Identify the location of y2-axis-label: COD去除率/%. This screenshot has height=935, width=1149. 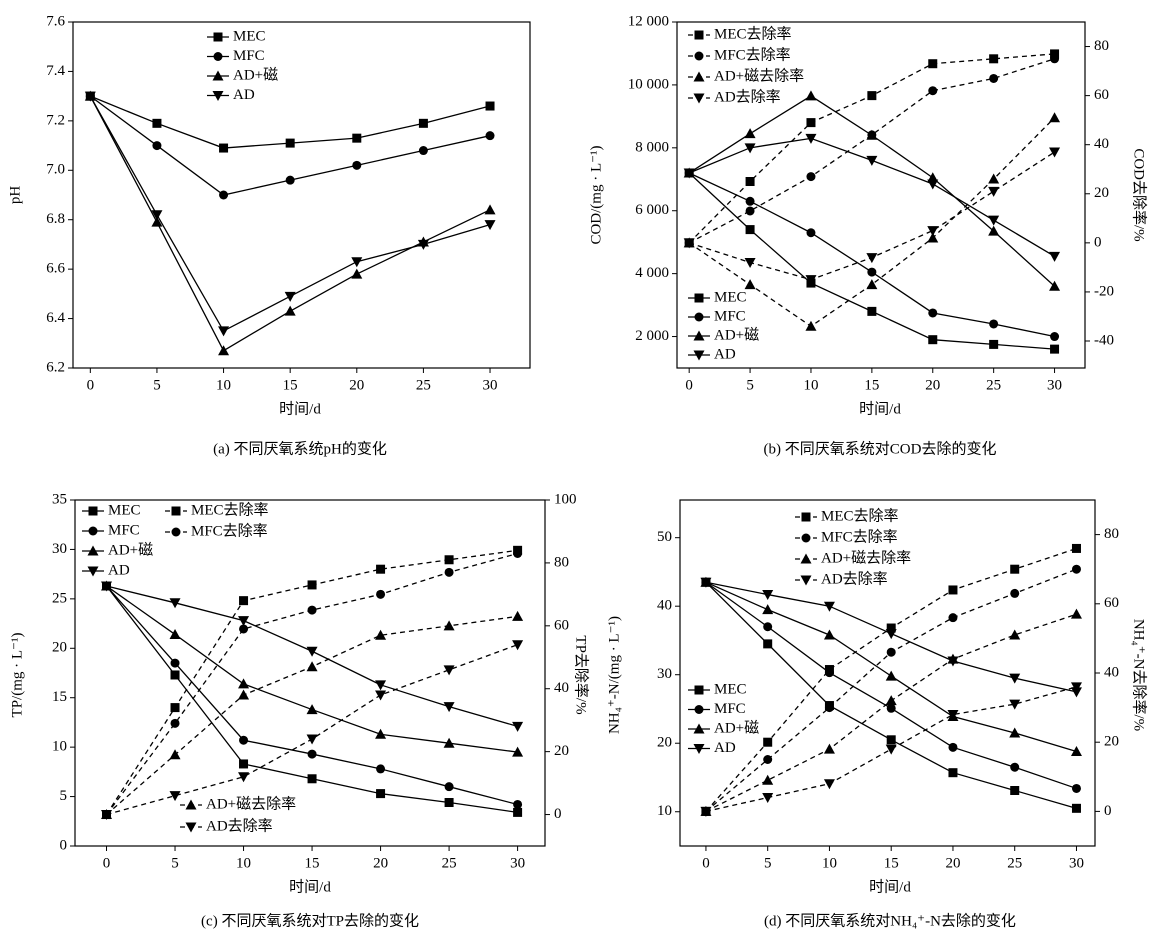
(1139, 194).